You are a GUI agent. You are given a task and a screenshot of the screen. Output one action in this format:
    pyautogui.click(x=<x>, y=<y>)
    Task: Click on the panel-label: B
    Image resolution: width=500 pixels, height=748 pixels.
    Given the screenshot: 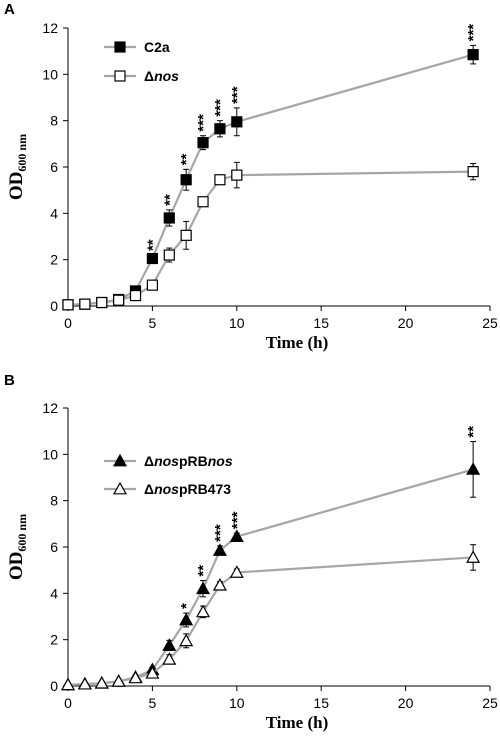 What is the action you would take?
    pyautogui.click(x=9, y=380)
    